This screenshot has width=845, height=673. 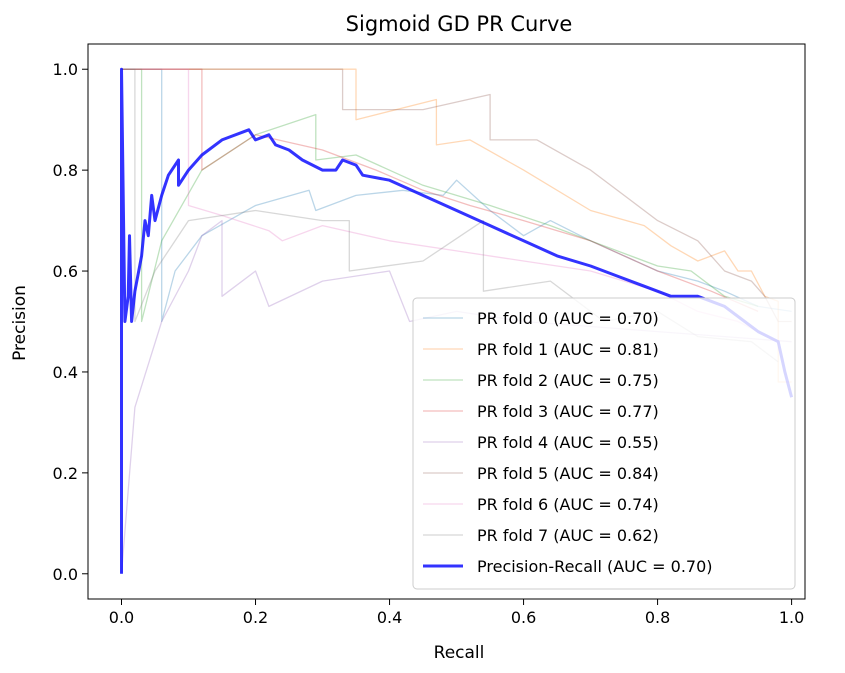 What do you see at coordinates (65, 372) in the screenshot?
I see `y-tick-label: 0.4` at bounding box center [65, 372].